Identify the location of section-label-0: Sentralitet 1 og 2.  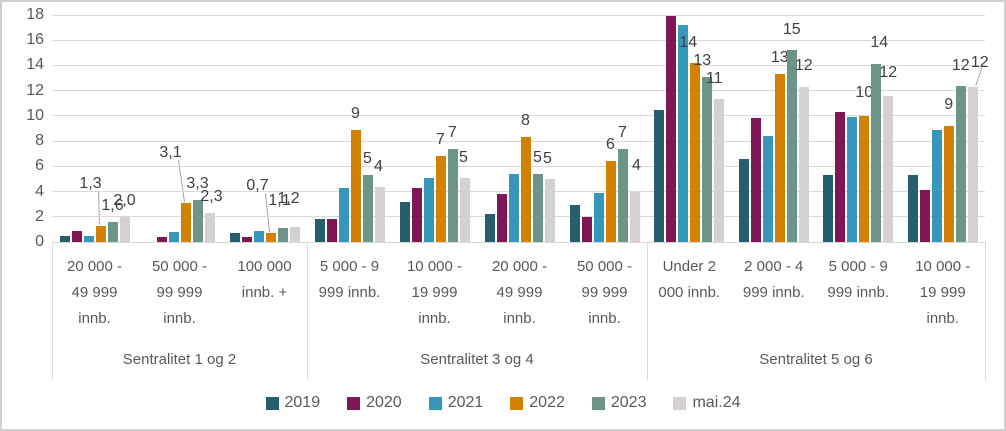
(179, 359).